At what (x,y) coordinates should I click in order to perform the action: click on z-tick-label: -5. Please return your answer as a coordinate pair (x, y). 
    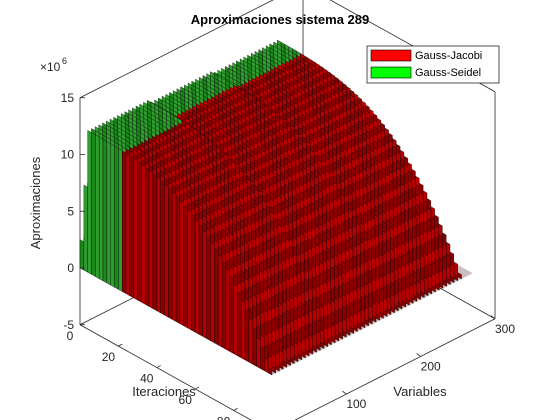
    Looking at the image, I should click on (68, 325).